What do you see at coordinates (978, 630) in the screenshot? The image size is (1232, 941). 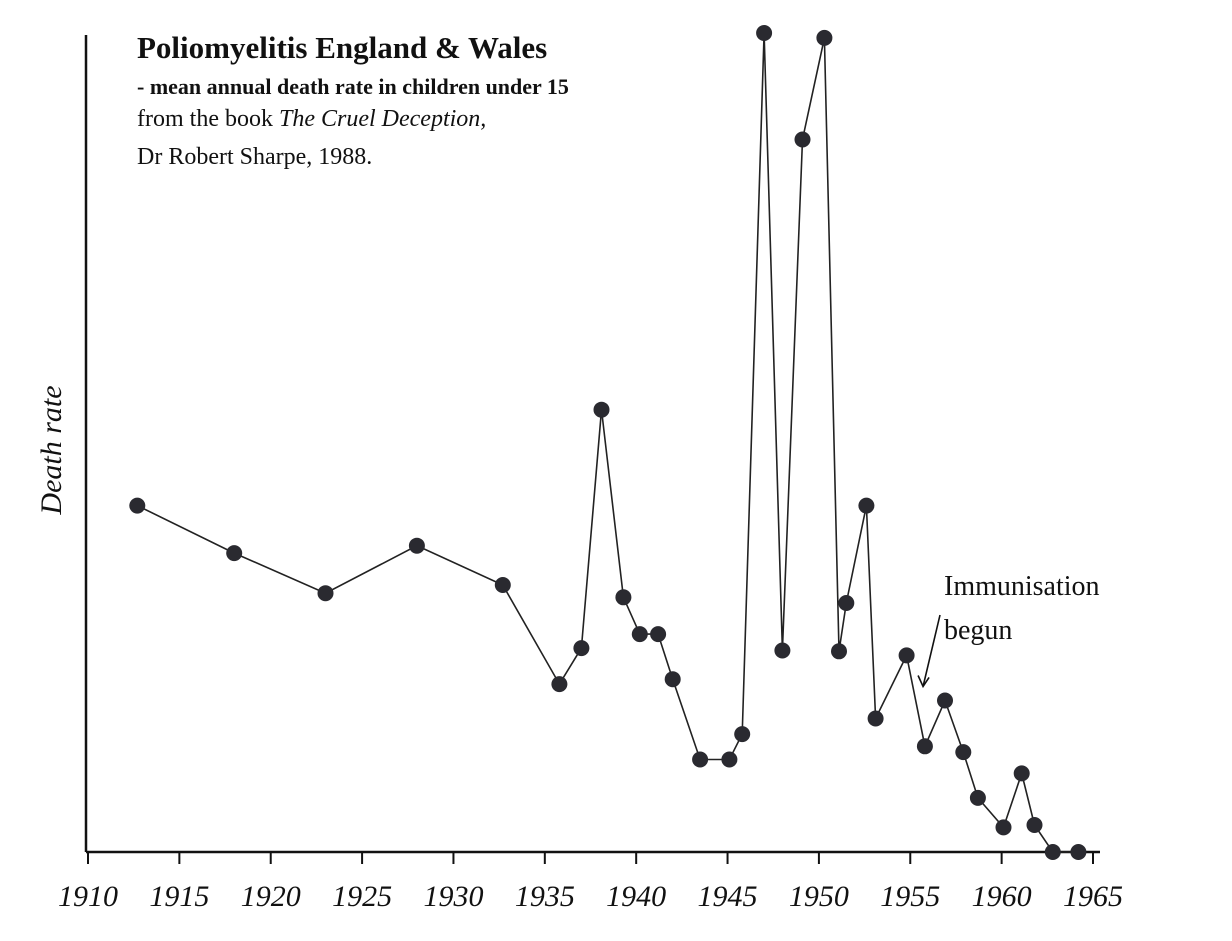 I see `annotation-text-line2: begun` at bounding box center [978, 630].